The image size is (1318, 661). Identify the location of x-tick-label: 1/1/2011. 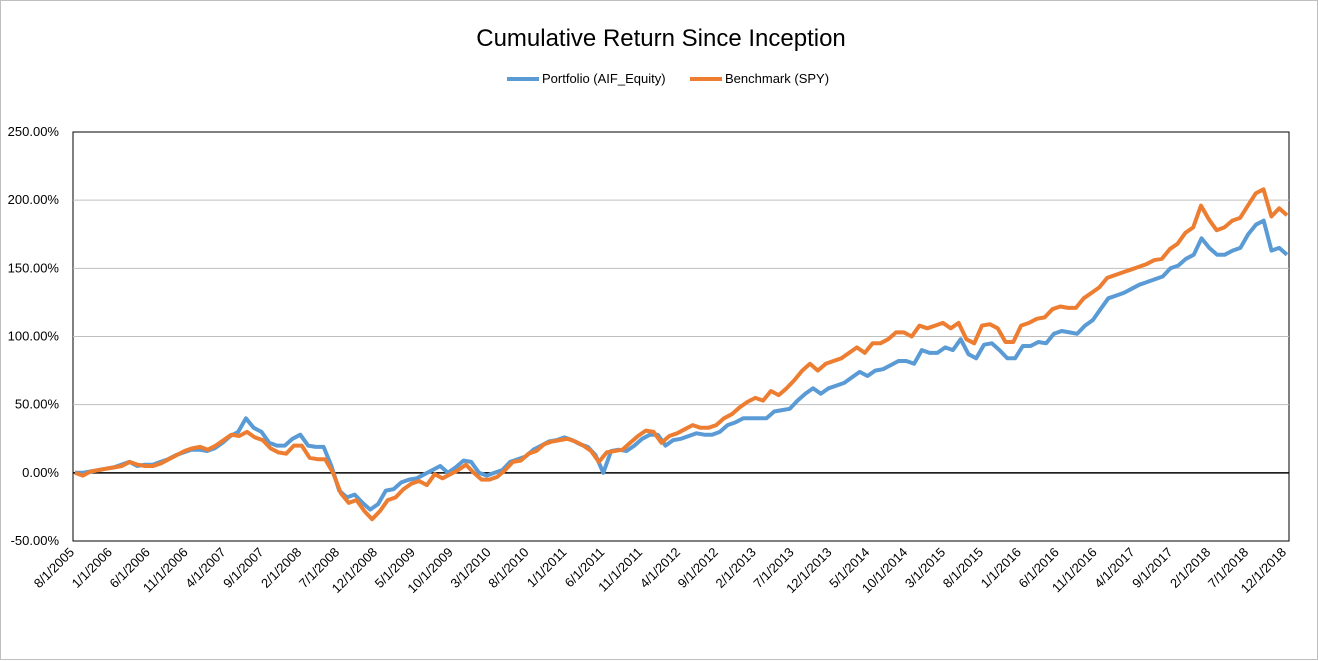
(547, 568).